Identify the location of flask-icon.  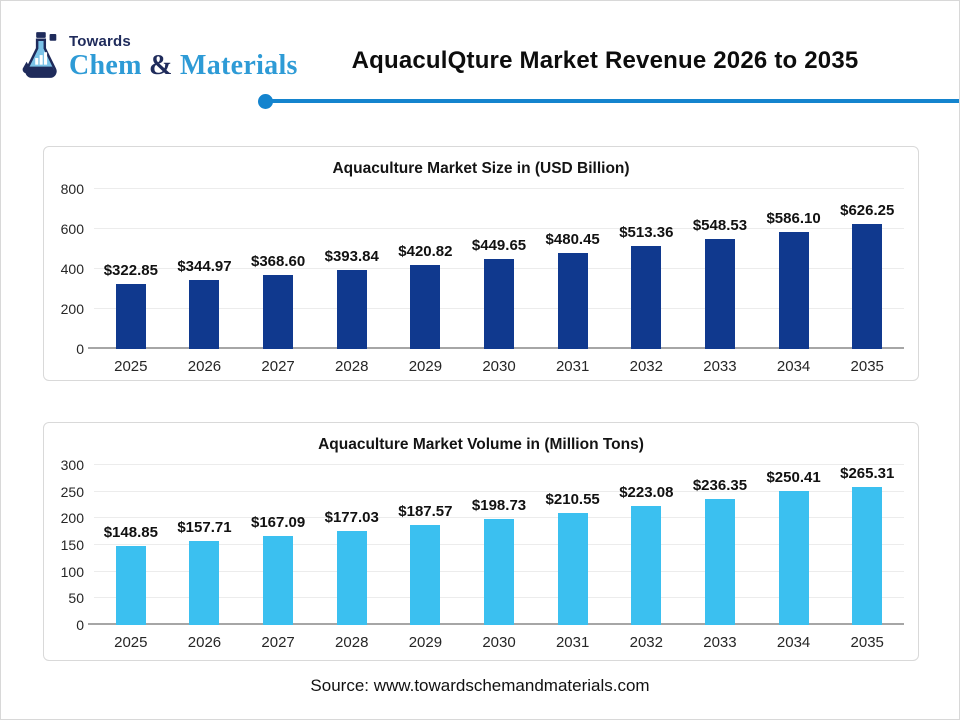
(39, 55).